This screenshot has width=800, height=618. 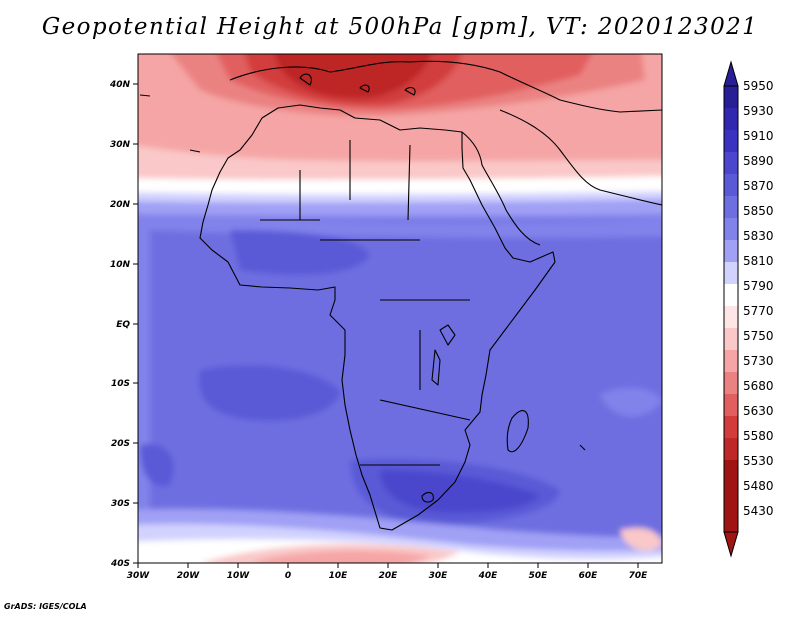 I want to click on colorbar-level-label: 5930, so click(x=758, y=111).